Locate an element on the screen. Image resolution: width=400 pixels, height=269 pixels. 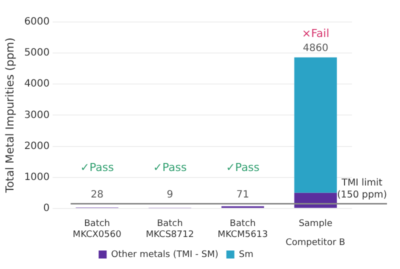
ref-line-label: TMI limit (150 ppm) is located at coordinates (362, 188).